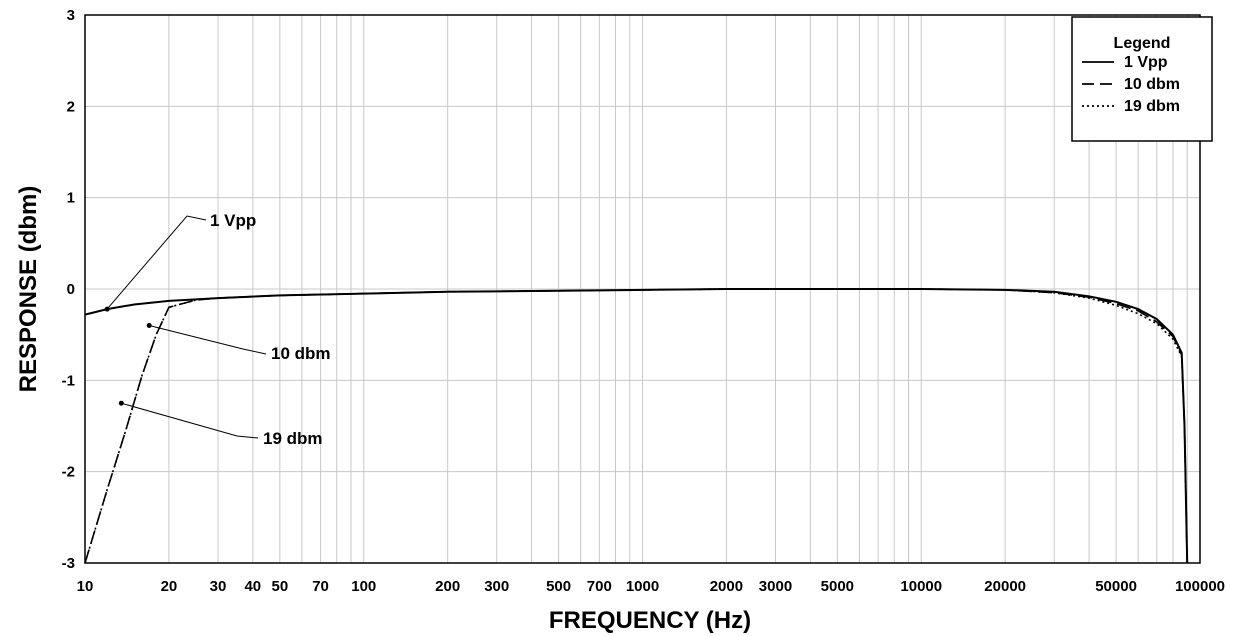 The height and width of the screenshot is (636, 1258). I want to click on y-tick-label: -1, so click(68, 380).